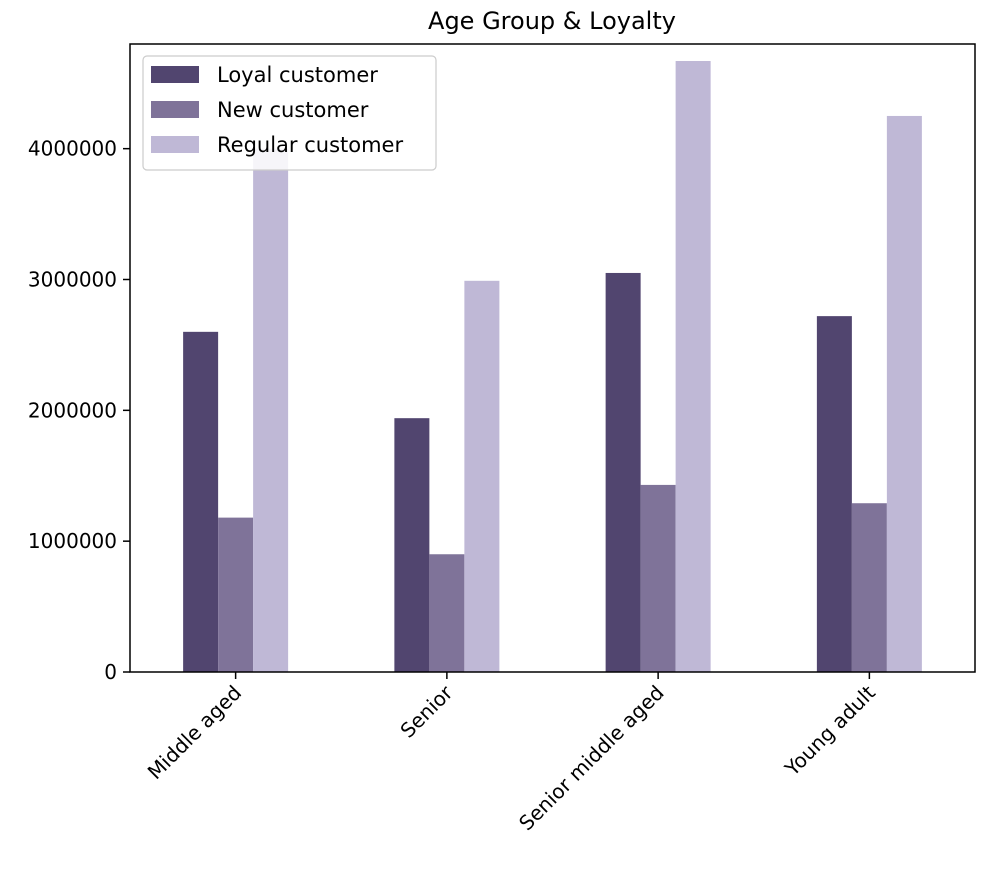  Describe the element at coordinates (426, 711) in the screenshot. I see `x-tick-label: Senior` at that location.